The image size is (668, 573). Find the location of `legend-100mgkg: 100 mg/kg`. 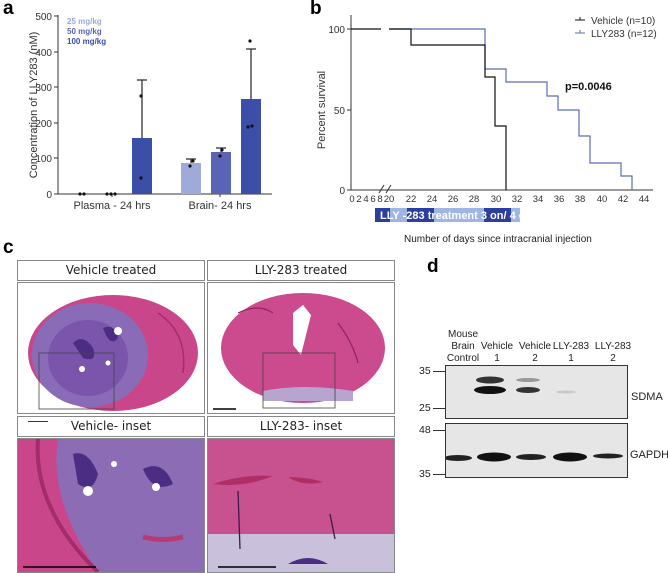

legend-100mgkg: 100 mg/kg is located at coordinates (86, 41).